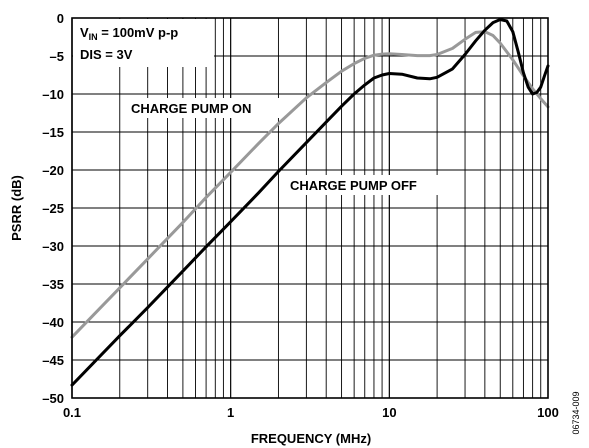 The height and width of the screenshot is (448, 589). I want to click on annotation-on-bg, so click(203, 108).